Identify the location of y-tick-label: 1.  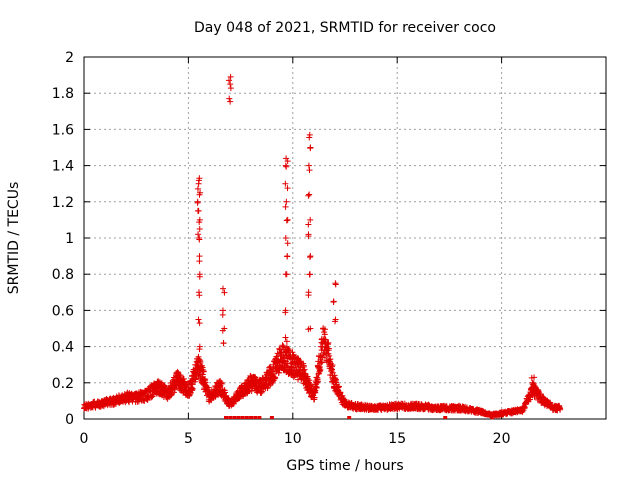
(69, 239).